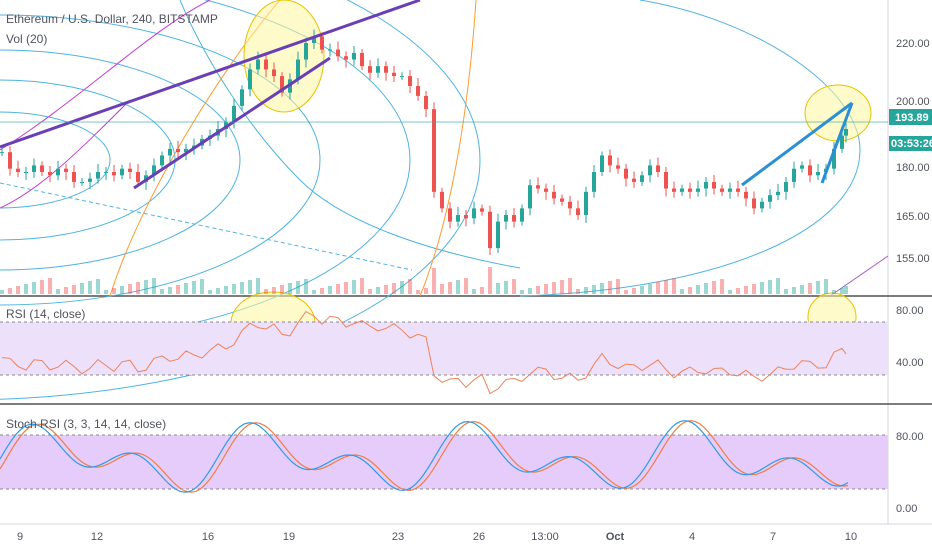  I want to click on rsi-band, so click(444, 348).